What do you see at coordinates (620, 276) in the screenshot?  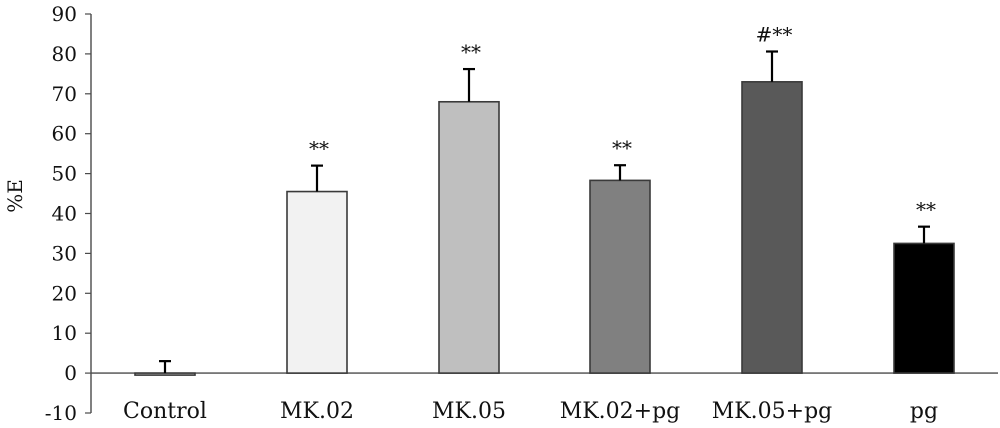 I see `bar-MK.02+pg` at bounding box center [620, 276].